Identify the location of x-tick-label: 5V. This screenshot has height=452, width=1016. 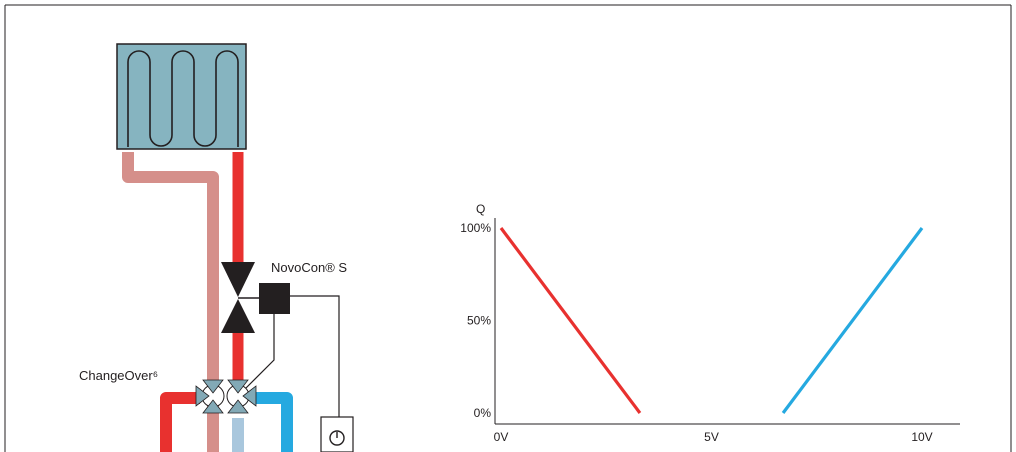
(711, 437).